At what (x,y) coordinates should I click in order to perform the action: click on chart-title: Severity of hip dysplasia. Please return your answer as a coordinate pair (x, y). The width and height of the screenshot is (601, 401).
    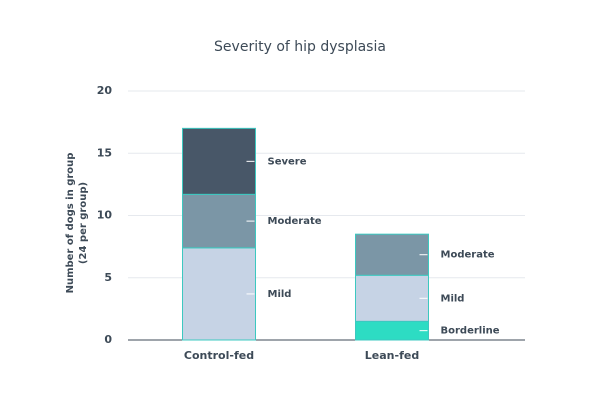
    Looking at the image, I should click on (300, 47).